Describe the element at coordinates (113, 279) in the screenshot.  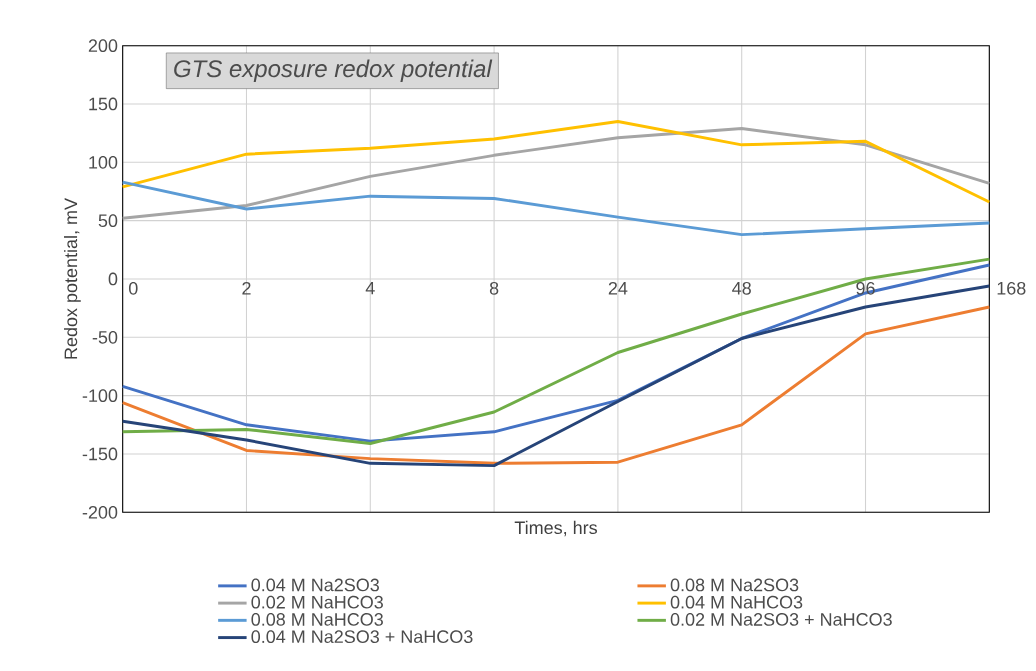
I see `y-tick-label: 0` at that location.